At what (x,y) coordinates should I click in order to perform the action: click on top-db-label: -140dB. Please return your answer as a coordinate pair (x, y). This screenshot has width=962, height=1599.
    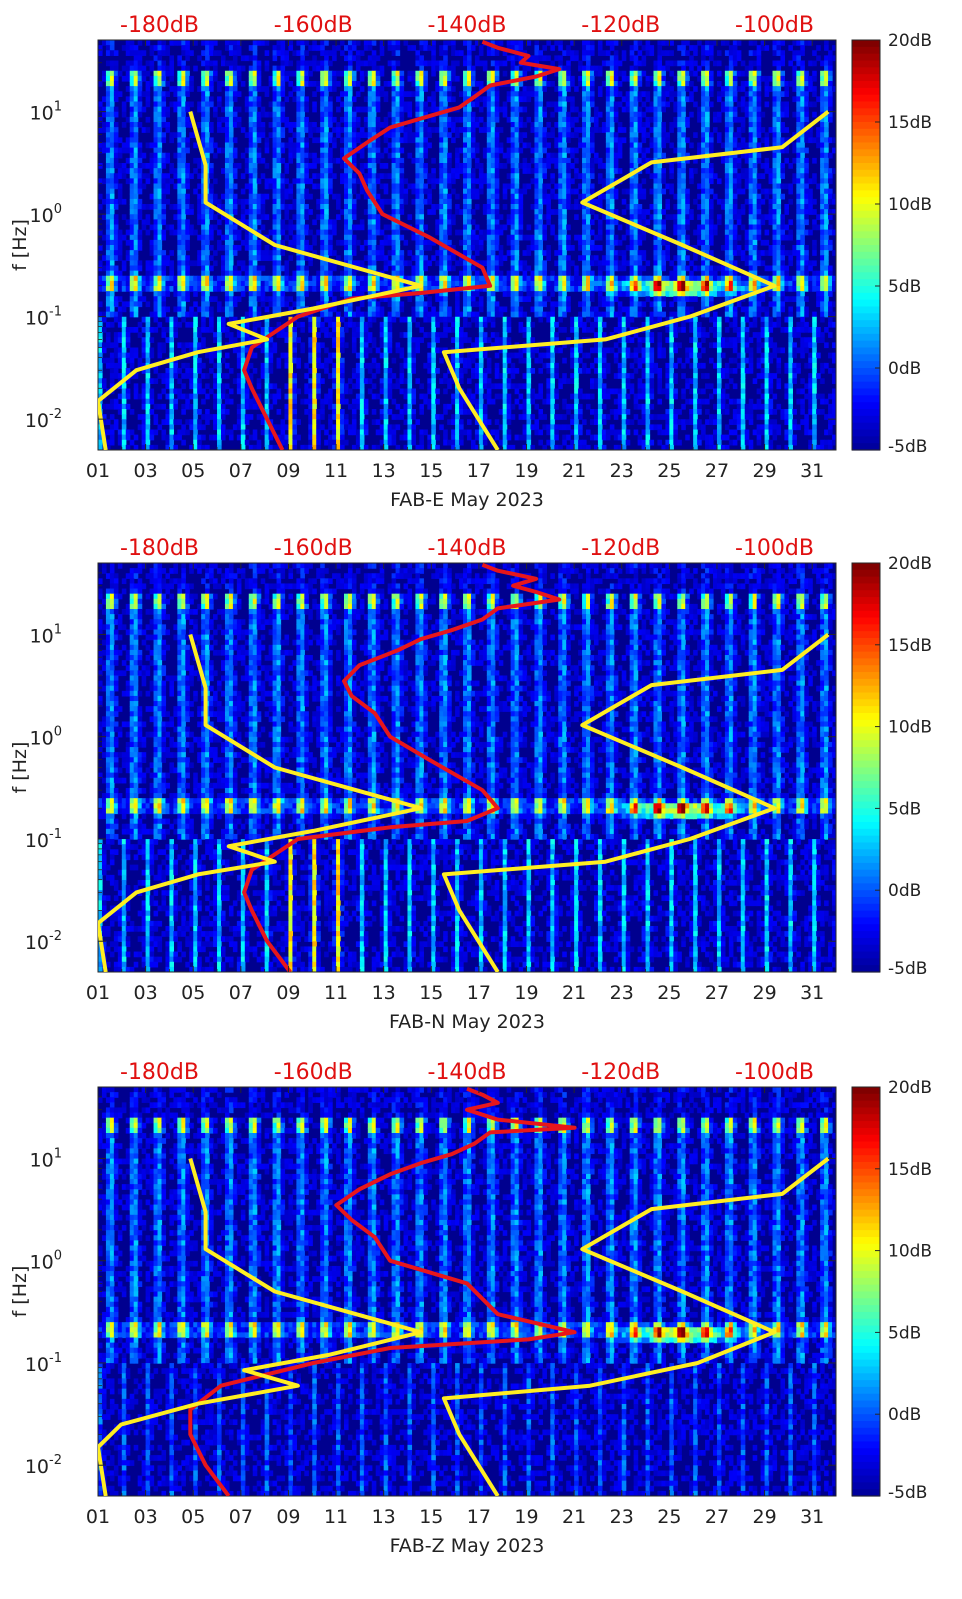
    Looking at the image, I should click on (467, 25).